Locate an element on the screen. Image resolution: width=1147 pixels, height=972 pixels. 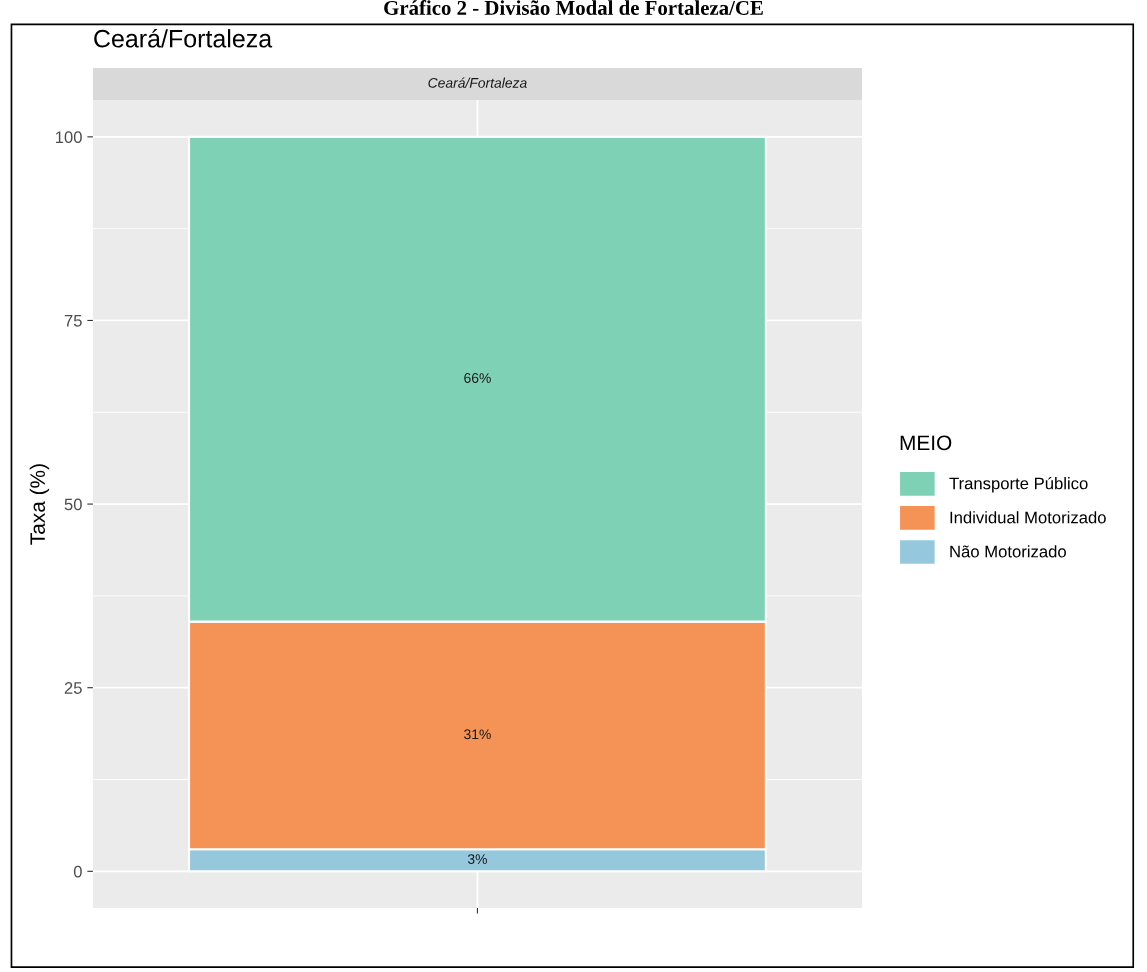
data-label: 3% is located at coordinates (477, 859).